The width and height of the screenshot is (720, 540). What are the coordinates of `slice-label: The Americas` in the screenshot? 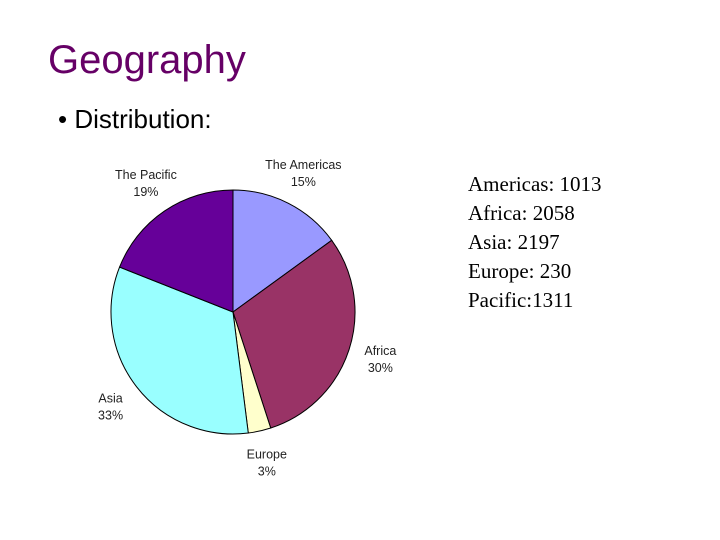 It's located at (303, 165).